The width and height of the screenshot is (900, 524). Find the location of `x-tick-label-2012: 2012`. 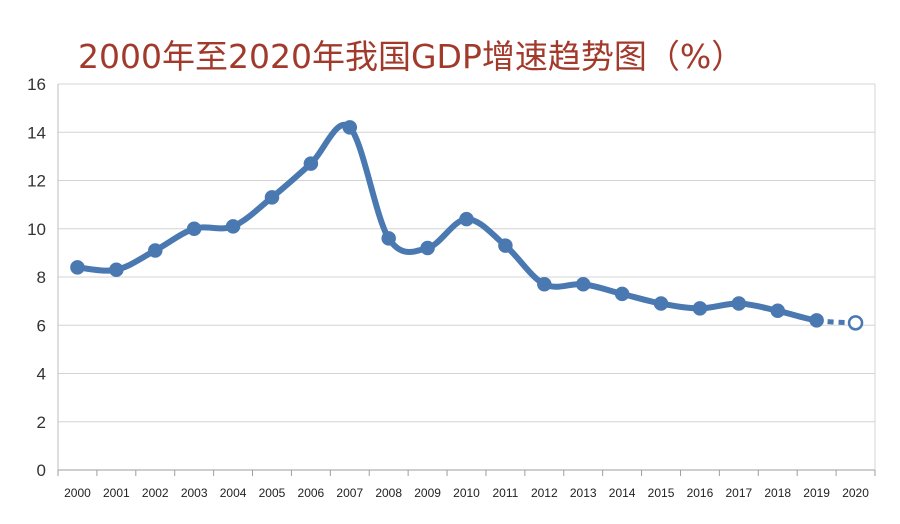

x-tick-label-2012: 2012 is located at coordinates (544, 493).